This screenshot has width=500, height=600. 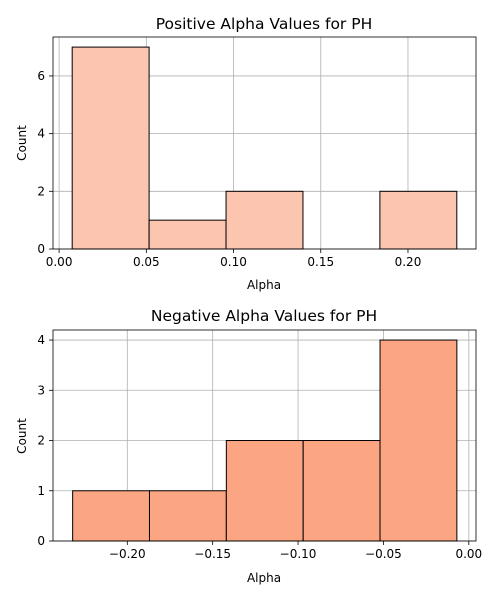 I want to click on chart-1-y-tick-label: 6, so click(x=41, y=76).